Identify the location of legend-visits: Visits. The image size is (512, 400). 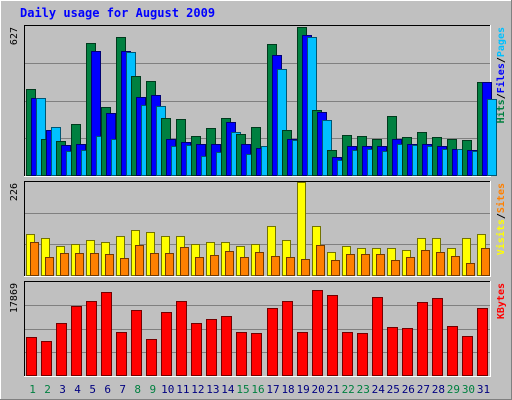
(501, 237).